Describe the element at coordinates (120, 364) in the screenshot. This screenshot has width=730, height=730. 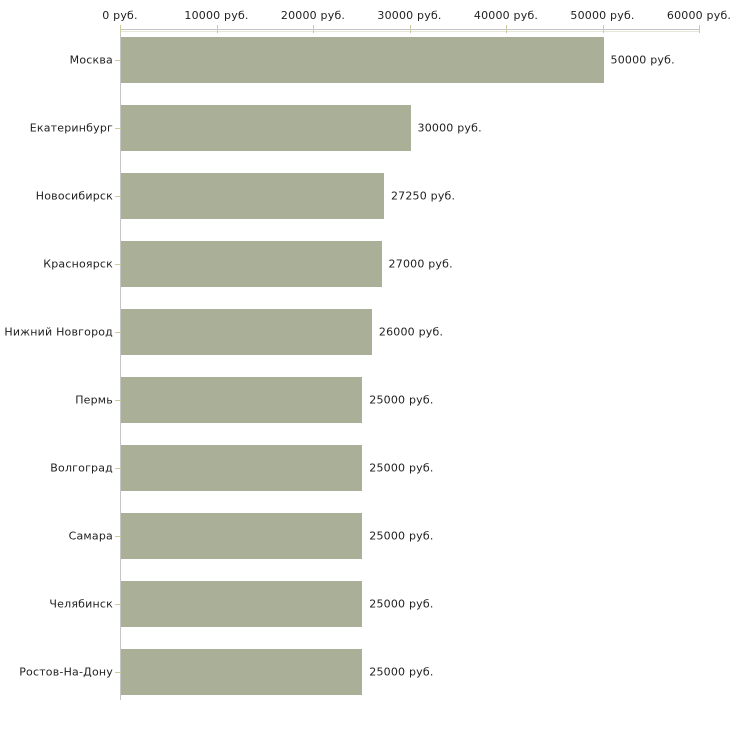
I see `y-axis-line` at that location.